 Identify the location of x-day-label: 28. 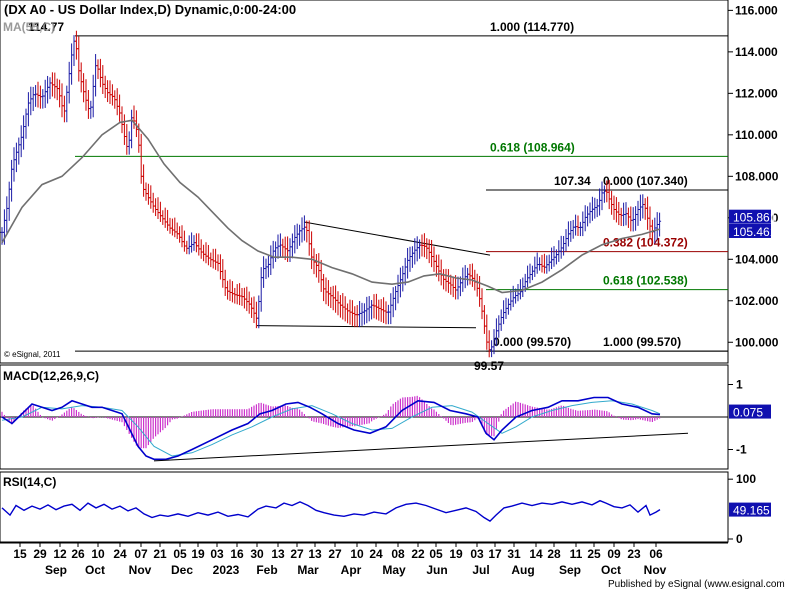
(554, 554).